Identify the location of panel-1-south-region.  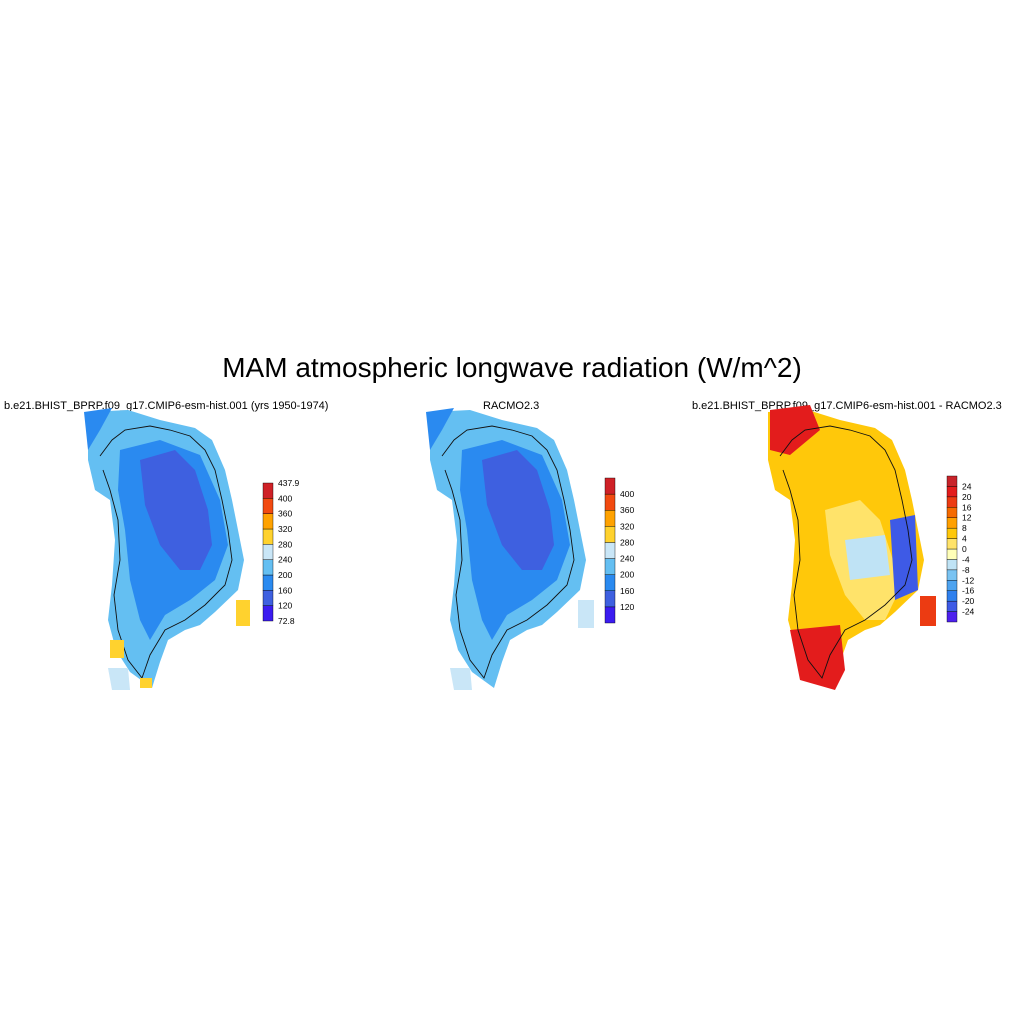
(119, 679).